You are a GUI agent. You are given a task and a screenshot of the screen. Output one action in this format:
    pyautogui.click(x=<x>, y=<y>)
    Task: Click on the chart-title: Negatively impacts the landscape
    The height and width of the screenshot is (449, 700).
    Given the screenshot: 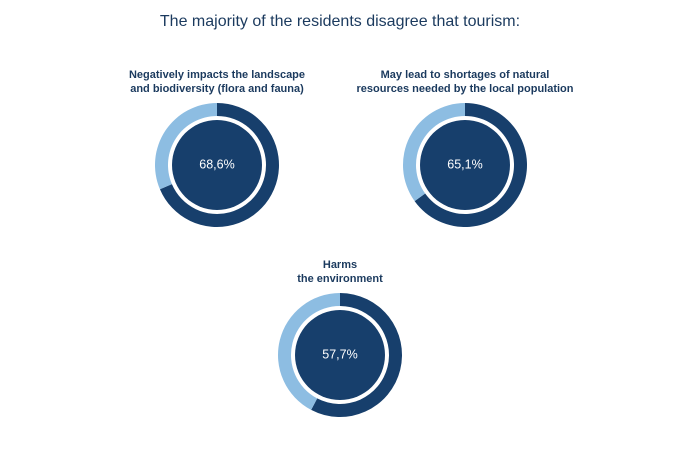 What is the action you would take?
    pyautogui.click(x=217, y=75)
    